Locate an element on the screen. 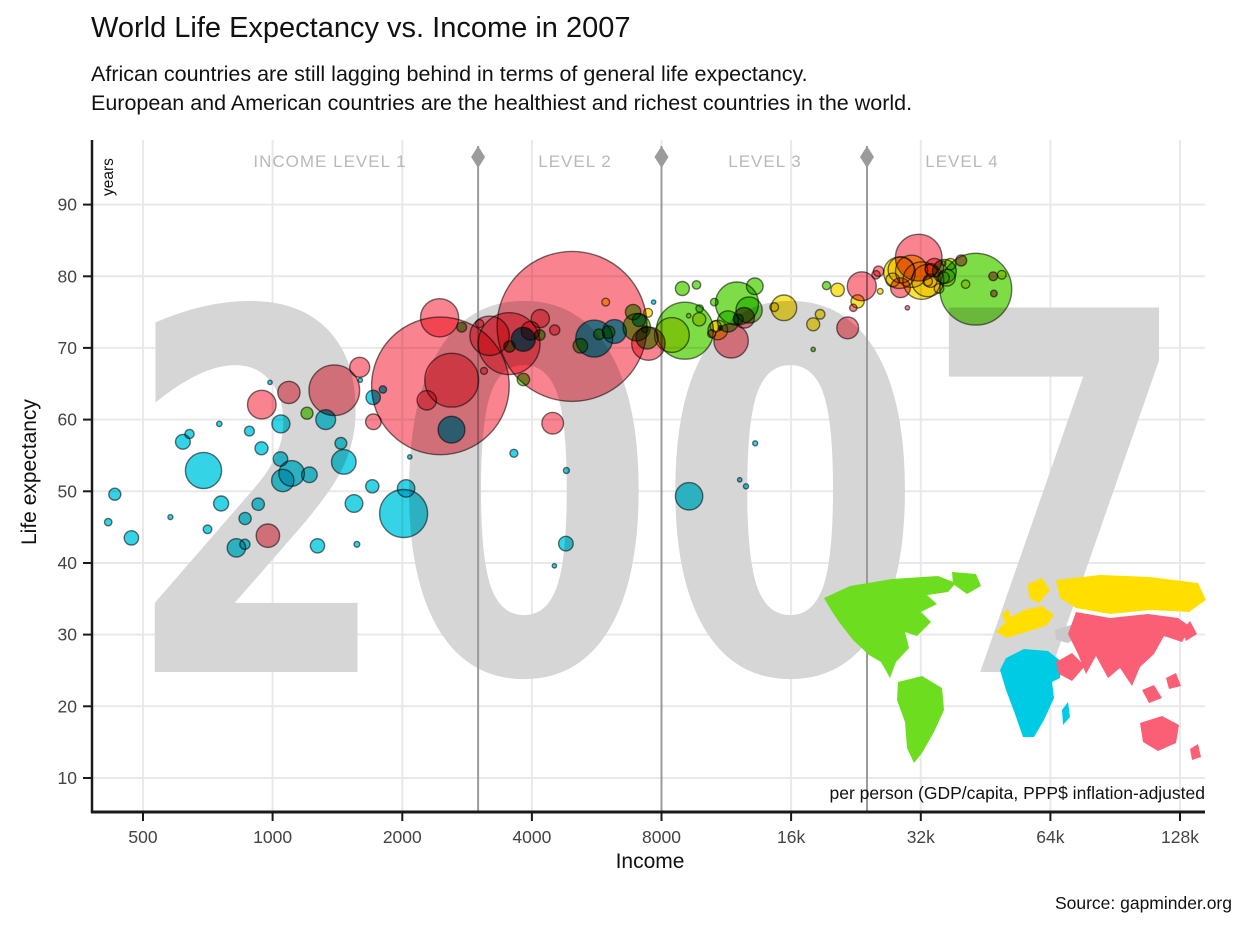 This screenshot has height=936, width=1248. continent-africa is located at coordinates (1035, 693).